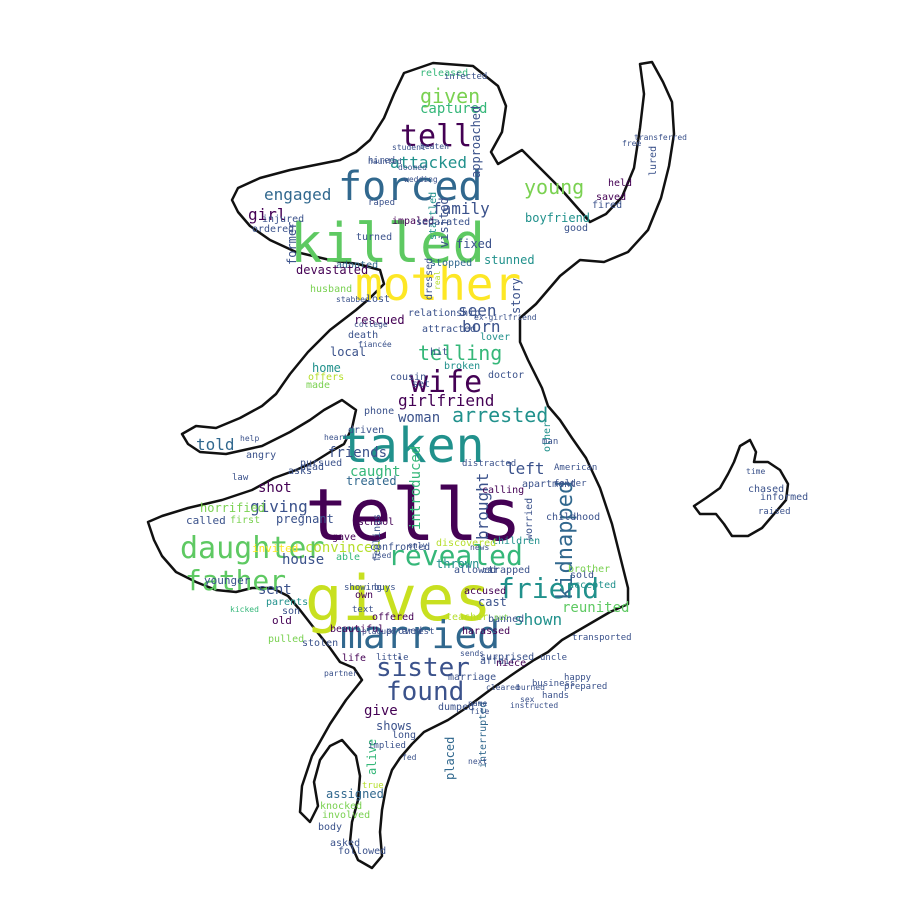  I want to click on word-assigned: assigned, so click(355, 794).